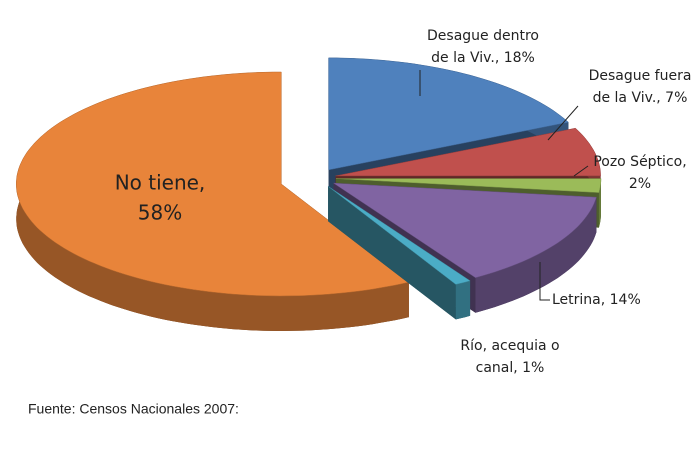 The image size is (697, 449). I want to click on source-note: Fuente: Censos Nacionales 2007:, so click(133, 409).